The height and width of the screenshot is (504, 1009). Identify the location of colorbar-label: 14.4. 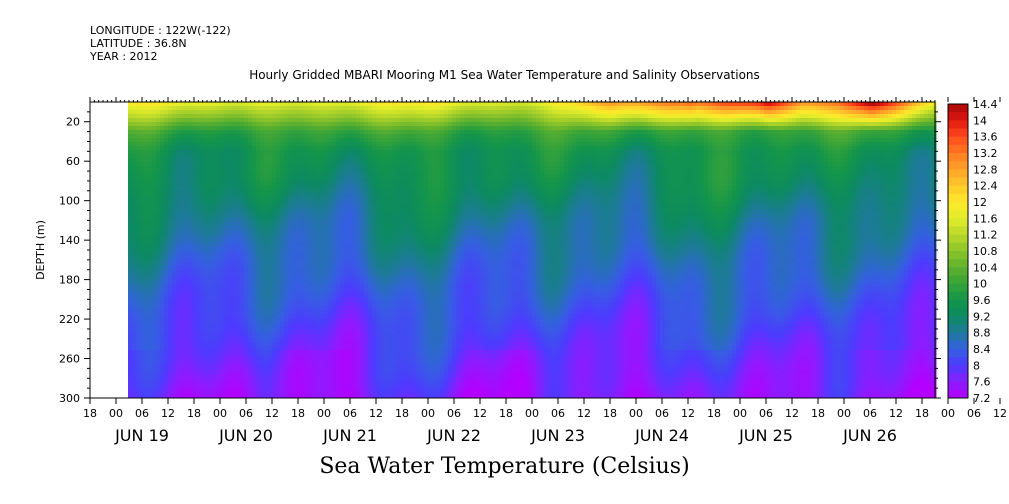
(985, 104).